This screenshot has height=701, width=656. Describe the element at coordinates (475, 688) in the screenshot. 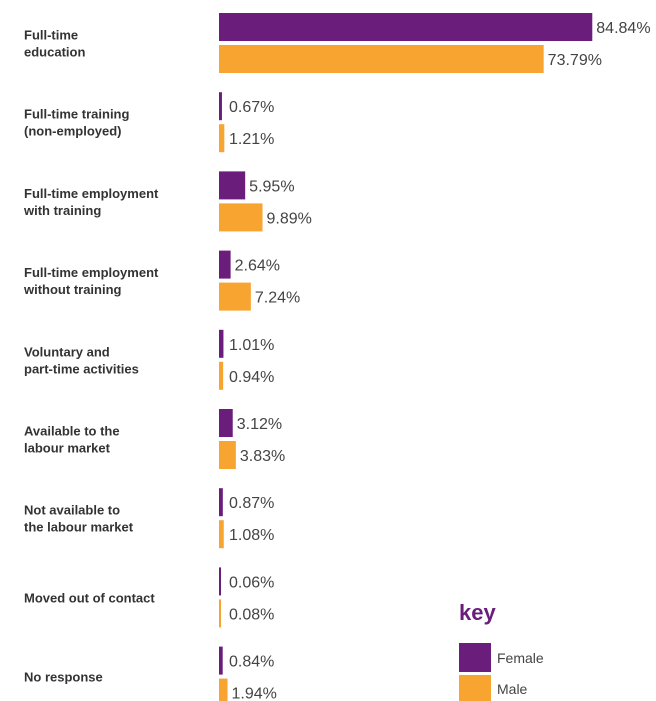

I see `legend-swatch-male` at that location.